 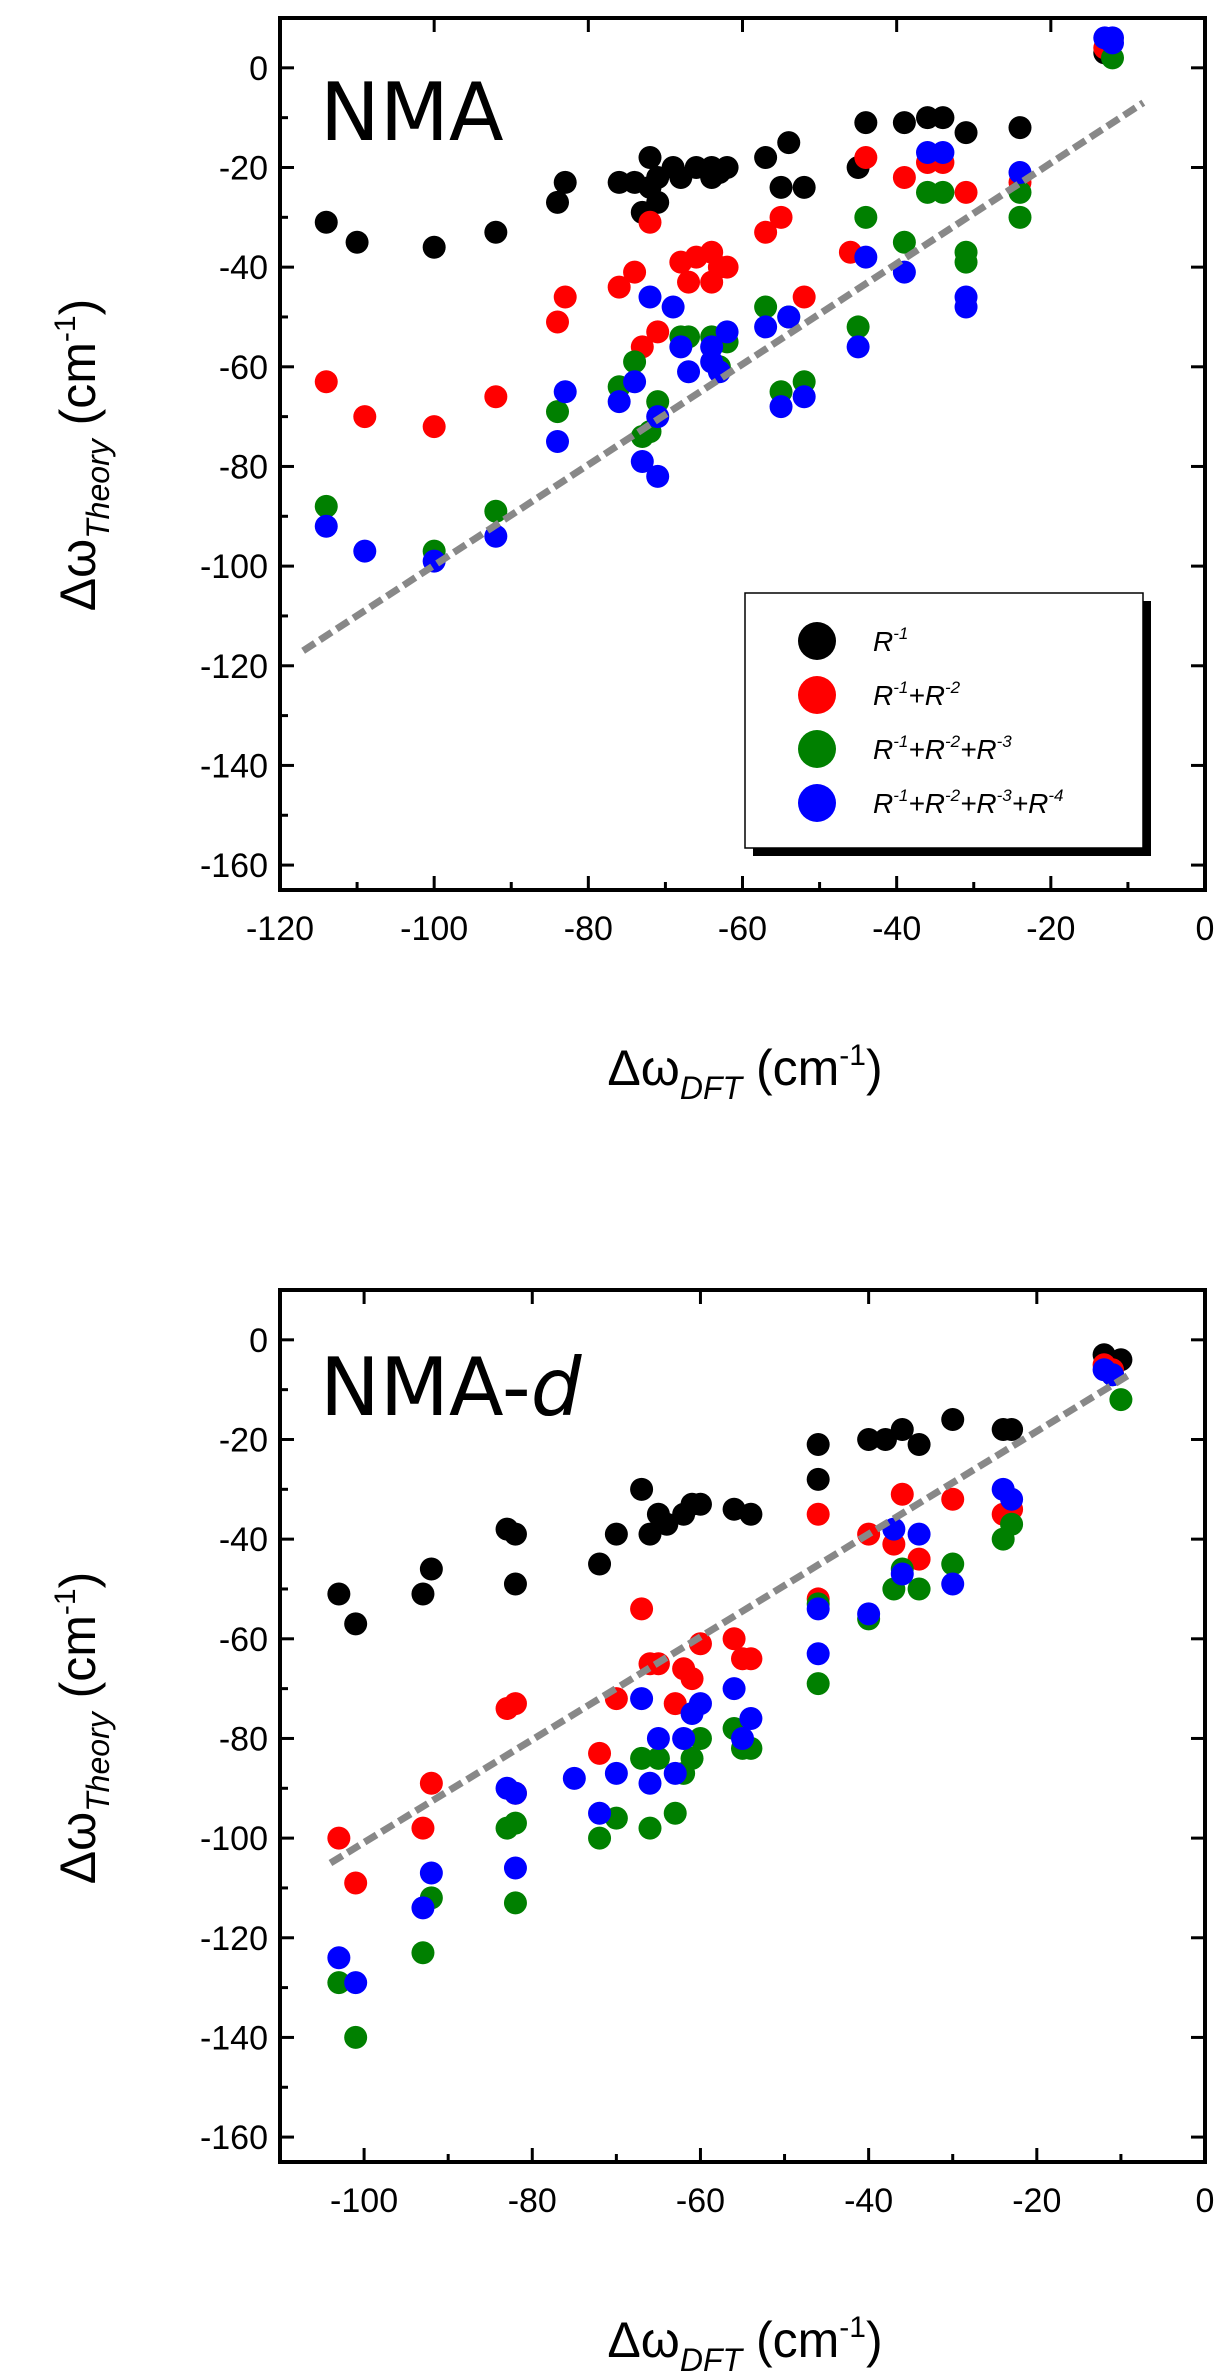 I want to click on panel-nma-d-x-axis-symbol: Δω, so click(x=643, y=2340).